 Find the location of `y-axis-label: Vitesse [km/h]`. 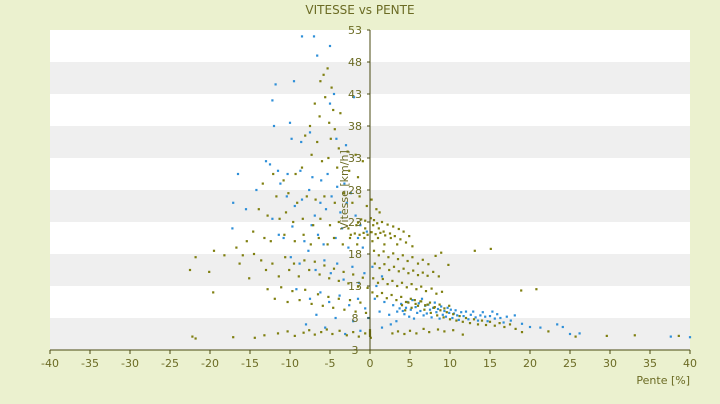

y-axis-label: Vitesse [km/h] is located at coordinates (344, 190).